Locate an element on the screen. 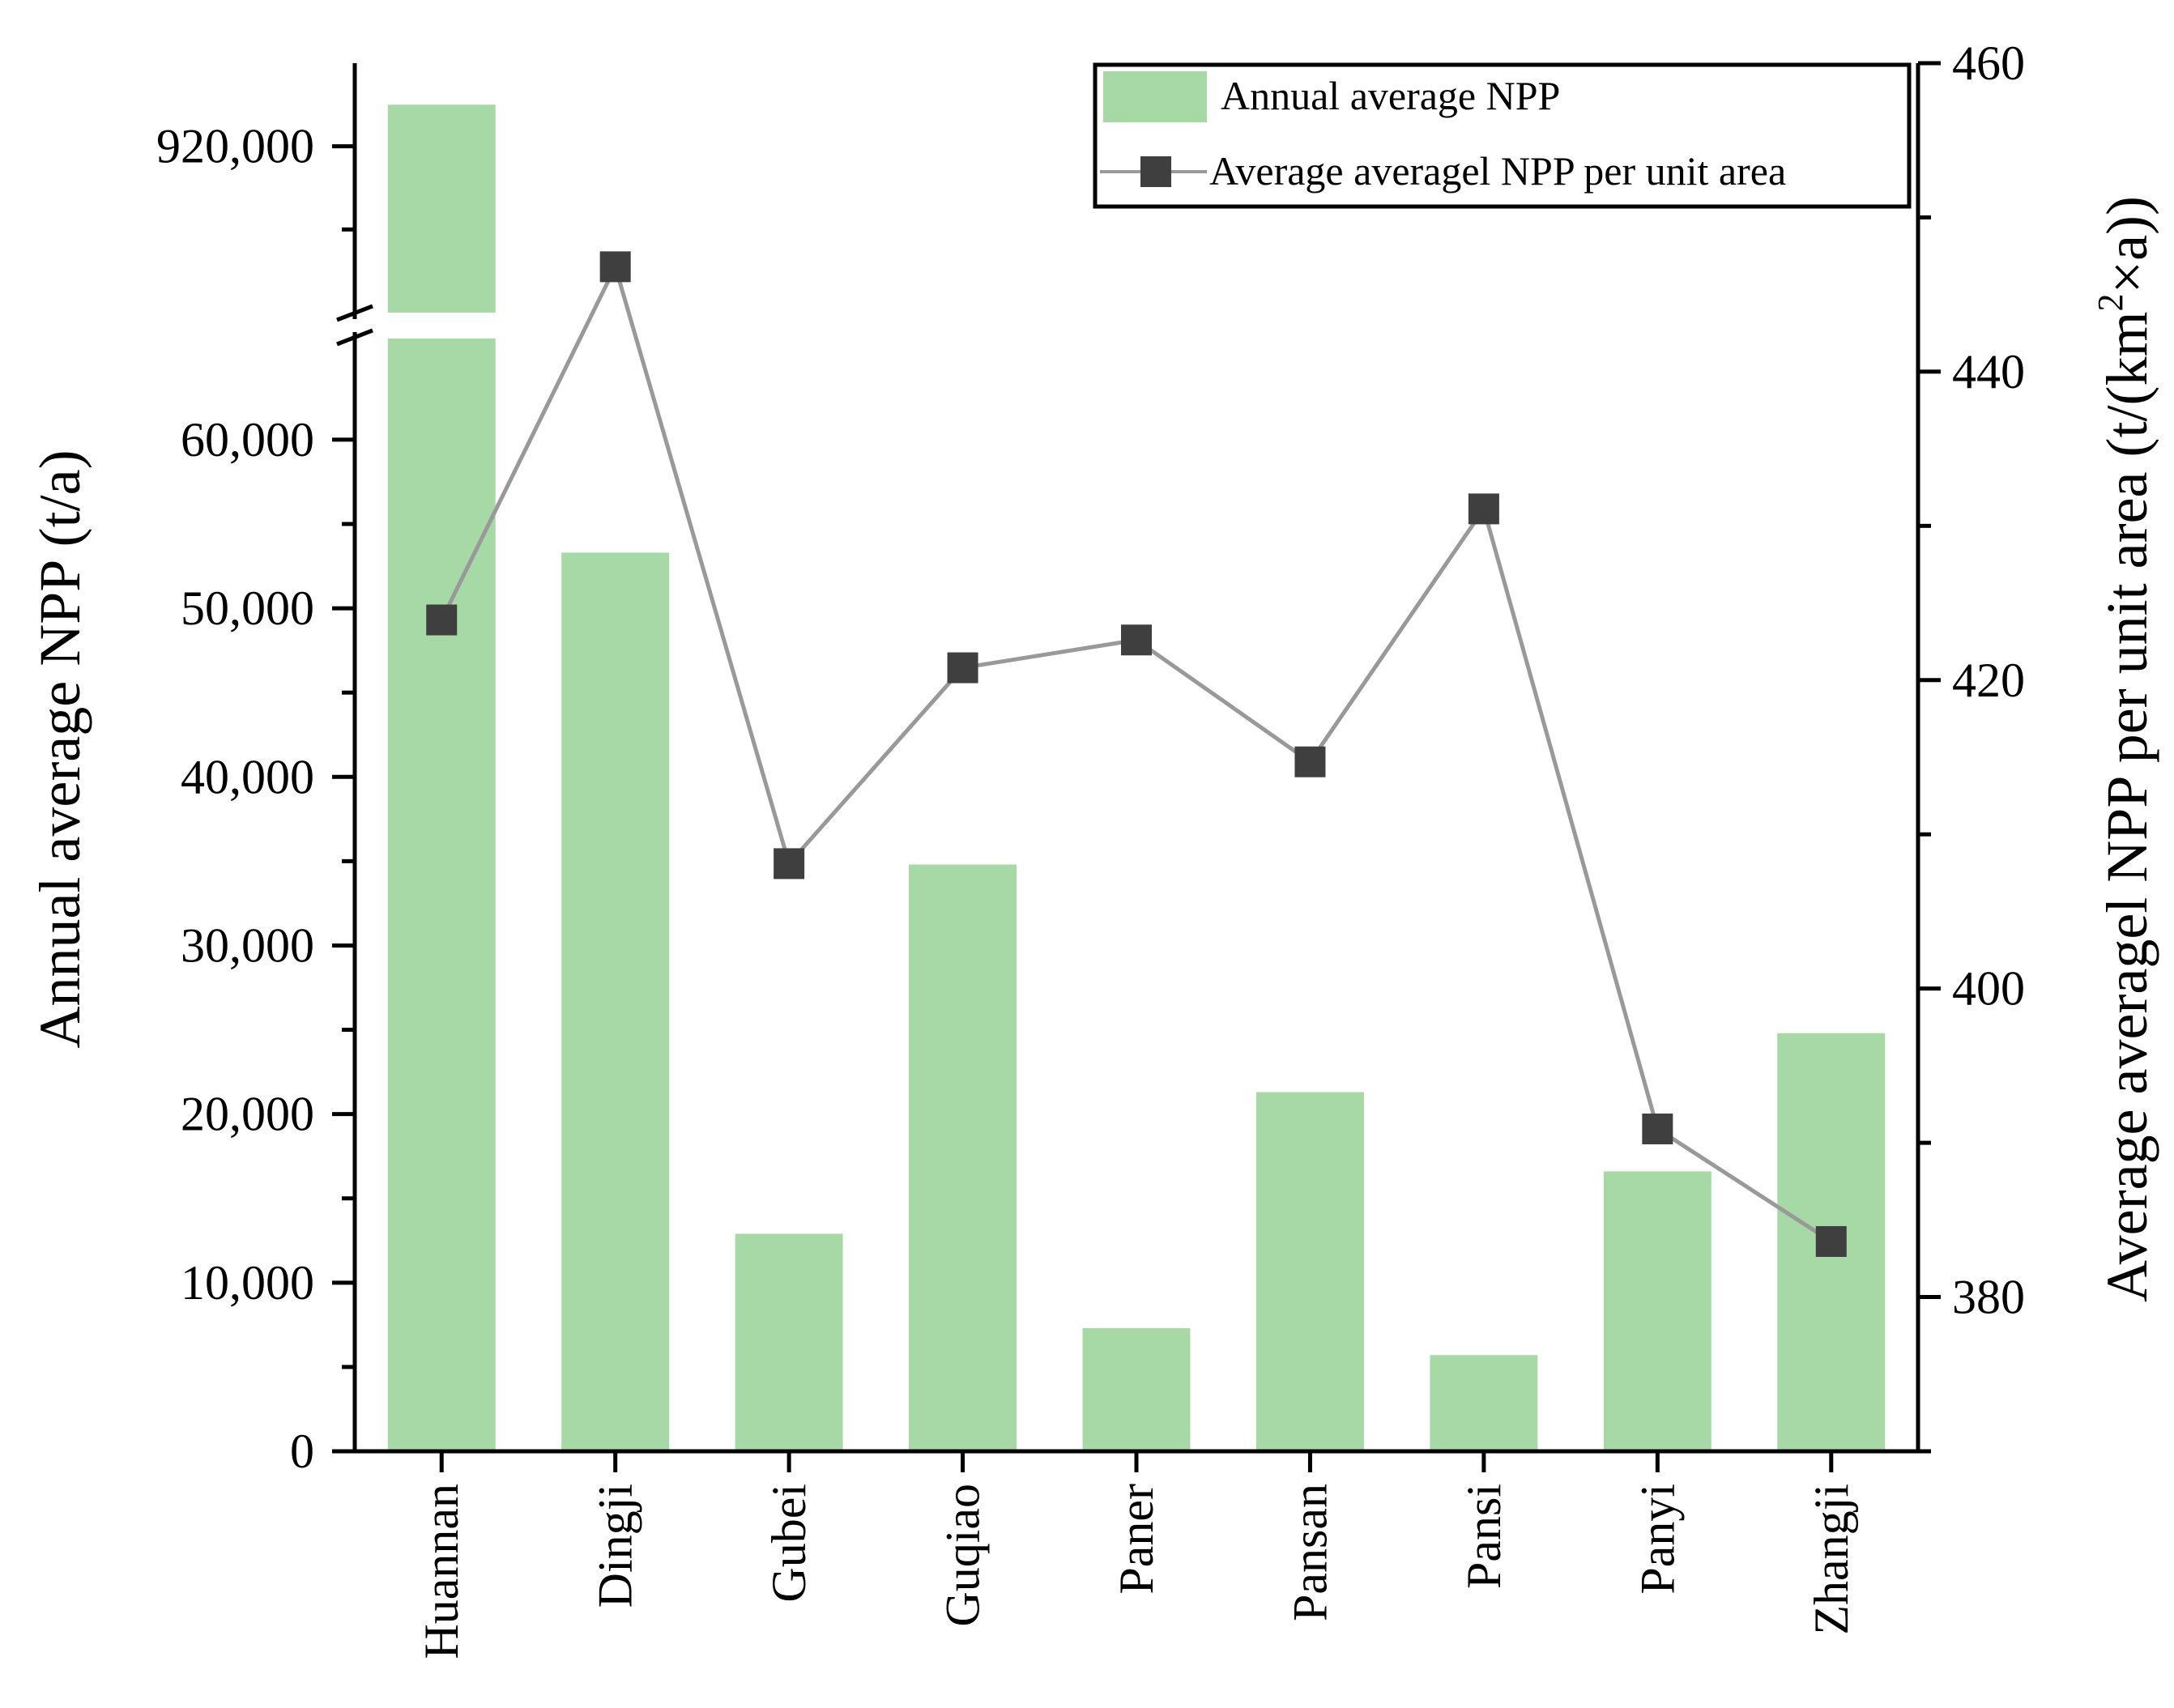 The height and width of the screenshot is (1708, 2174). bar-gubei is located at coordinates (789, 1342).